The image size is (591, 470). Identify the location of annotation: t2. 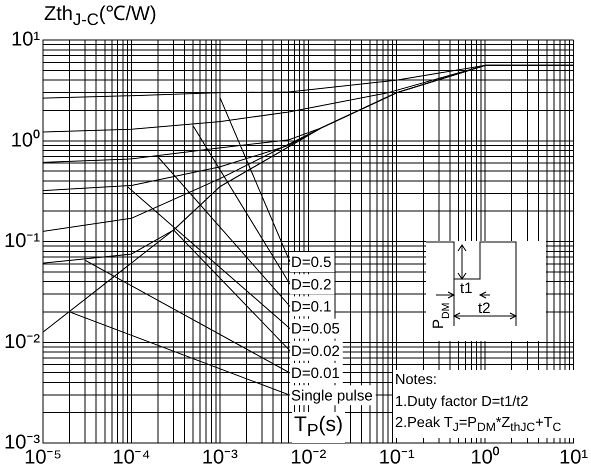
(484, 308).